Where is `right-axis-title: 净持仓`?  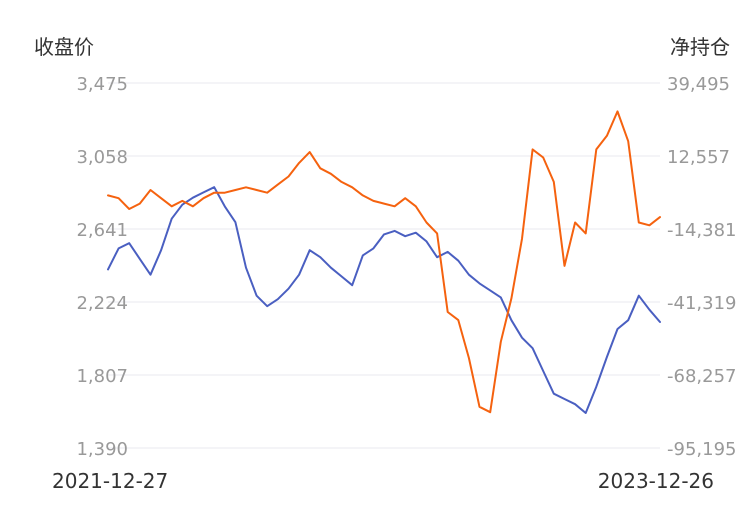 right-axis-title: 净持仓 is located at coordinates (700, 47).